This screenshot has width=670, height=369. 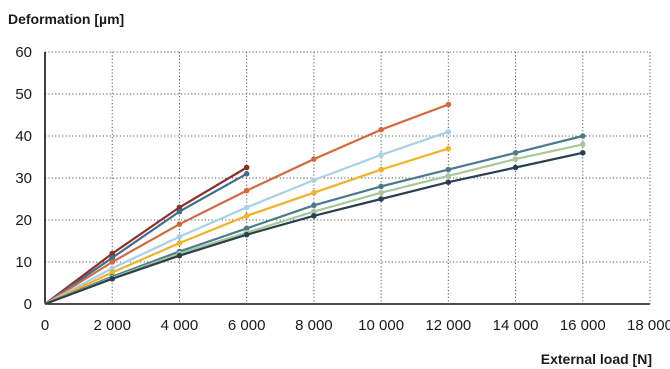 What do you see at coordinates (66, 19) in the screenshot?
I see `y-axis-title: Deformation [µm]` at bounding box center [66, 19].